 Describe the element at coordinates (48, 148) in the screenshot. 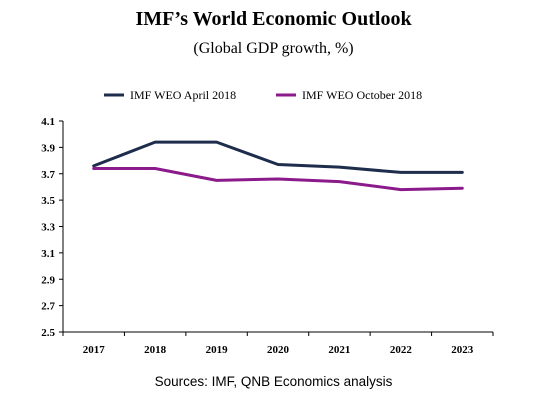

I see `y-tick-label: 3.9` at that location.